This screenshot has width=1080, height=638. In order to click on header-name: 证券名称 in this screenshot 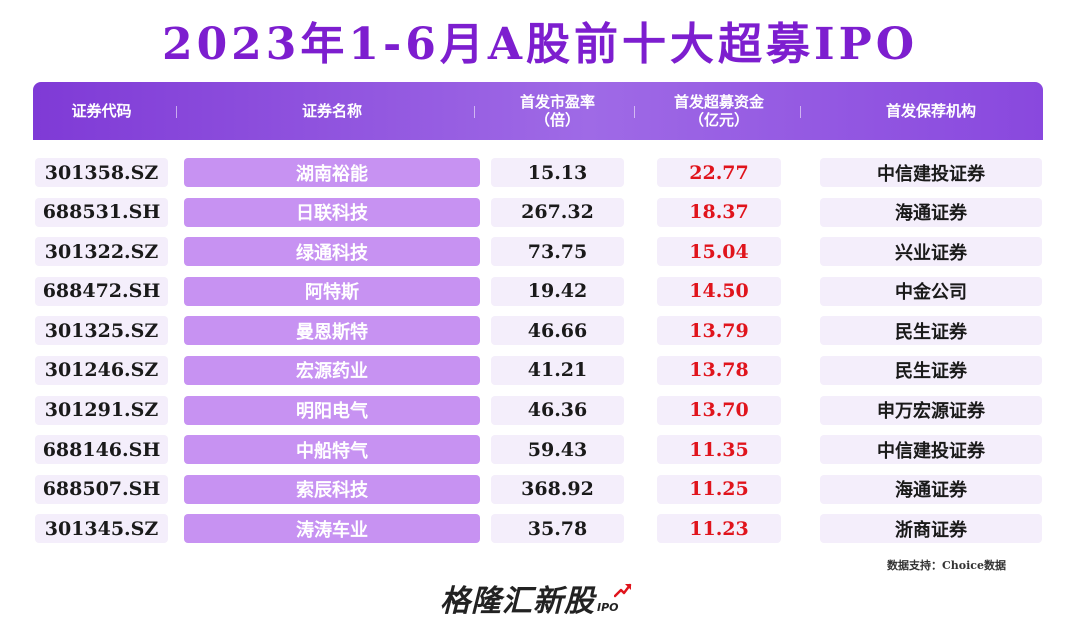, I will do `click(332, 111)`.